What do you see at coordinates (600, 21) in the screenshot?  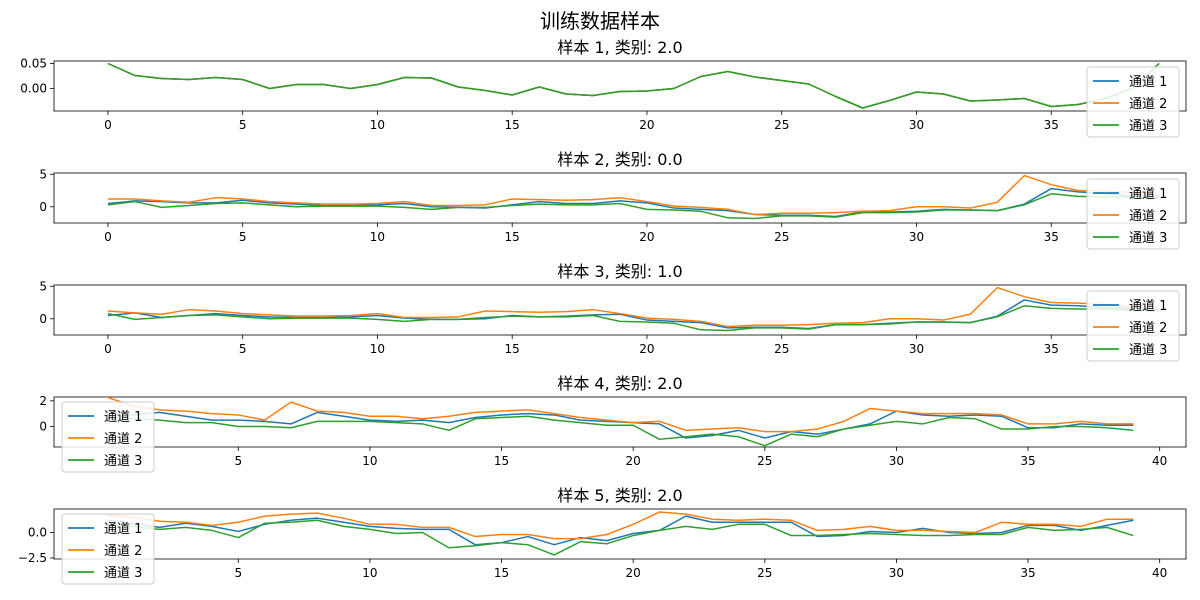 I see `figure-title: 训练数据样本` at bounding box center [600, 21].